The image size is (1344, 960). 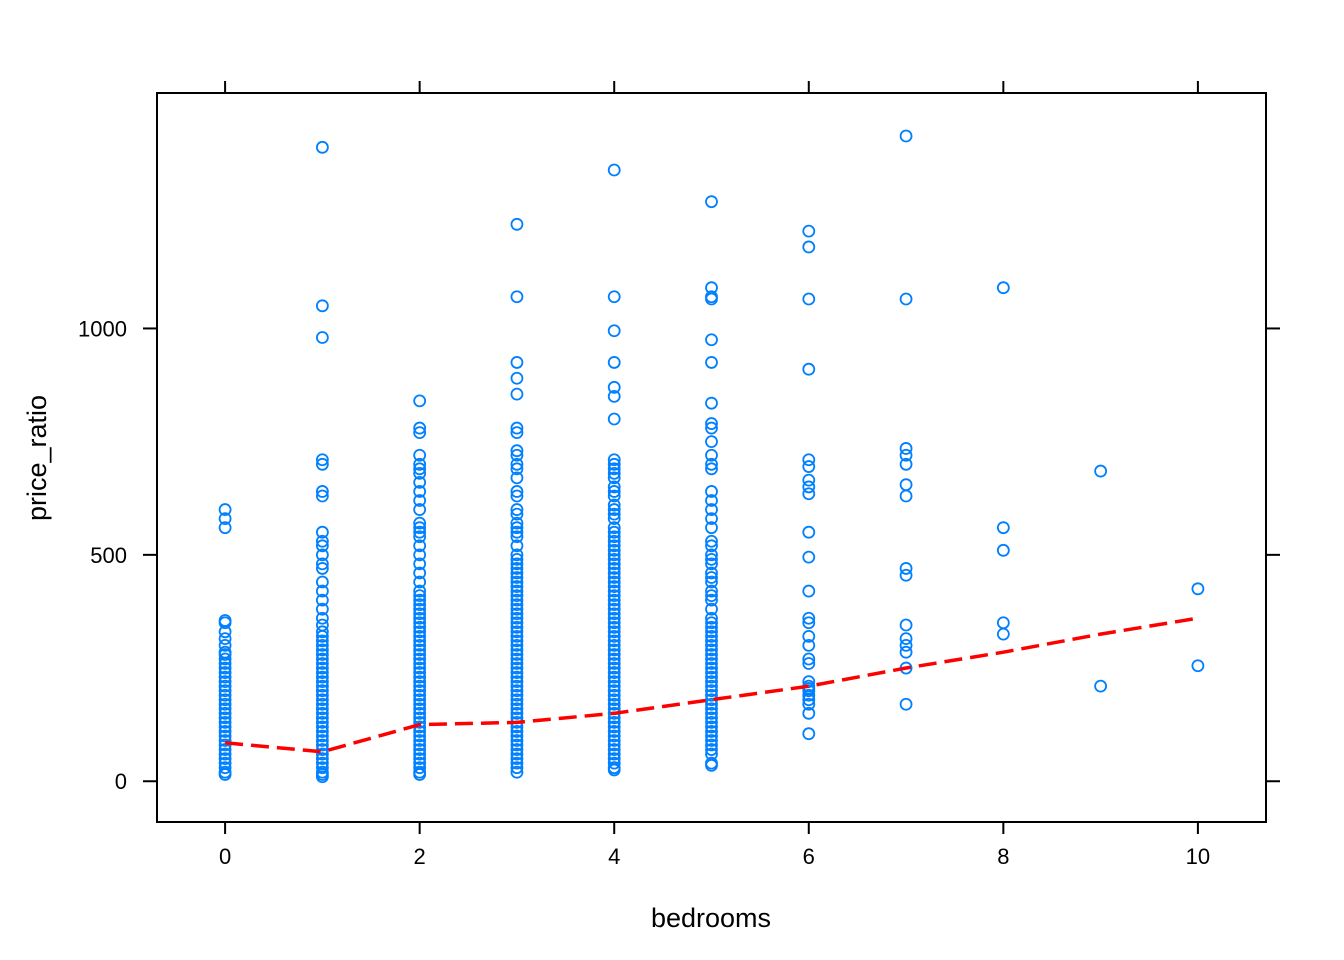 I want to click on x-tick-label: 4, so click(x=614, y=856).